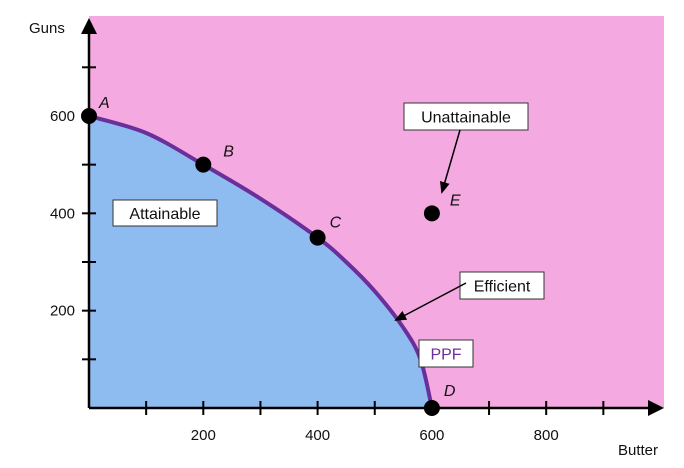 The height and width of the screenshot is (468, 684). I want to click on point-a, so click(89, 115).